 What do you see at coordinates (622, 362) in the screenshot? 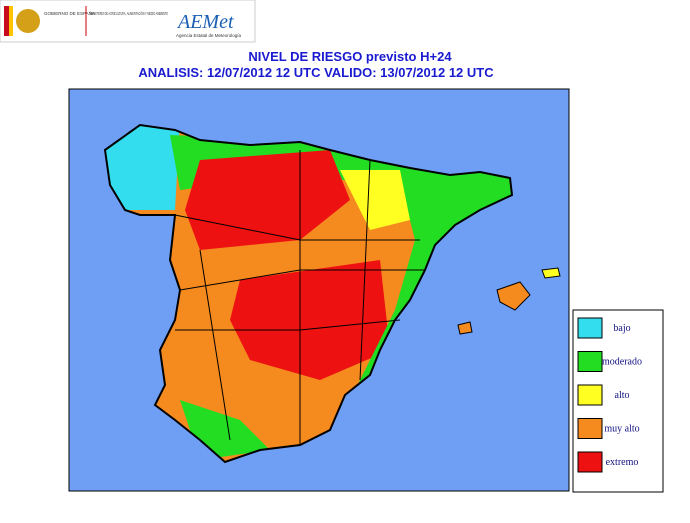
I see `legend-label: moderado` at bounding box center [622, 362].